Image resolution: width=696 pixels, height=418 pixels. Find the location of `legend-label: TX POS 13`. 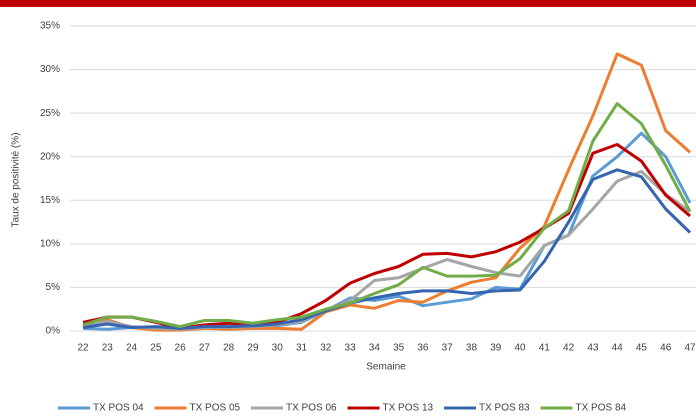

legend-label: TX POS 13 is located at coordinates (408, 408).